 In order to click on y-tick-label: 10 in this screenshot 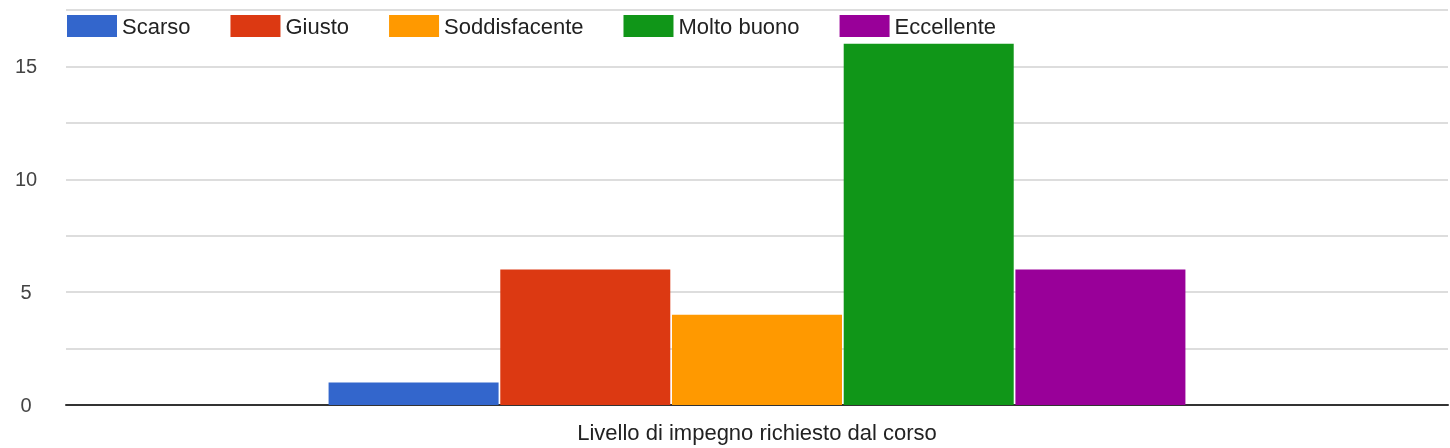, I will do `click(26, 179)`.